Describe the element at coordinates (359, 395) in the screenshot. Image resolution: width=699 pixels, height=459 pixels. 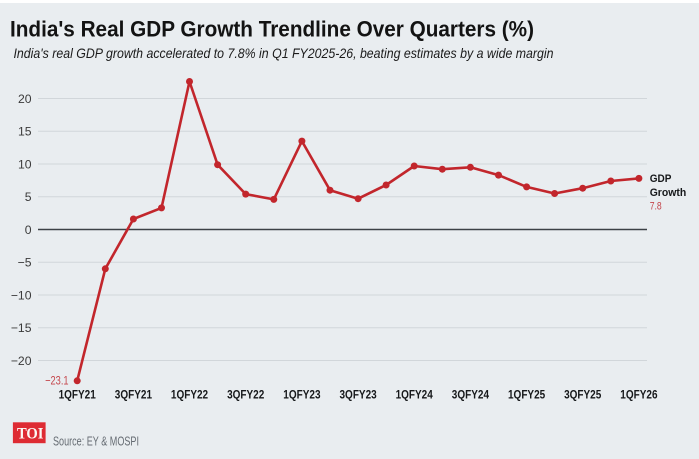
I see `svg-text: 3QFY23` at that location.